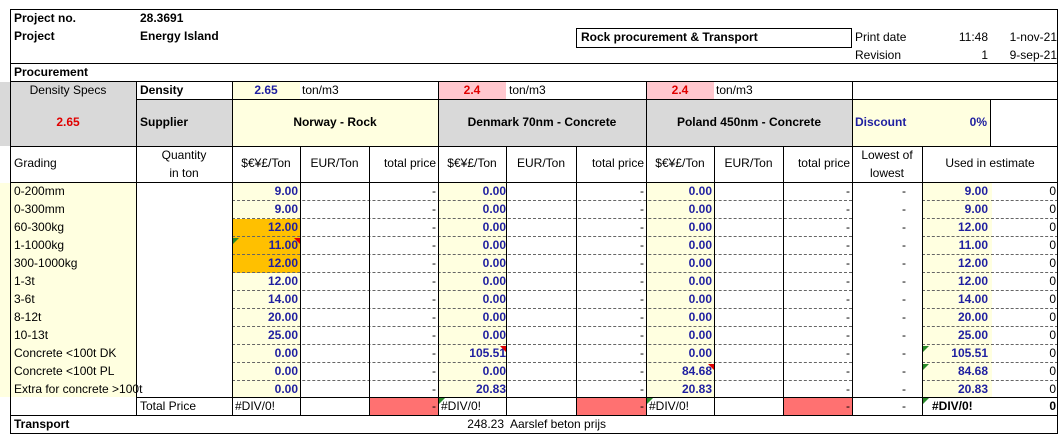 Image resolution: width=1063 pixels, height=437 pixels. I want to click on poland-price-cell: 84.68, so click(696, 371).